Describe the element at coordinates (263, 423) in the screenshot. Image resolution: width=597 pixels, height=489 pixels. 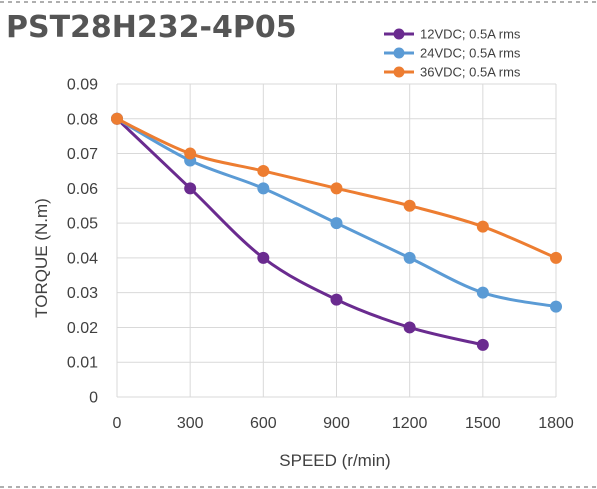
I see `x-tick-label: 600` at that location.